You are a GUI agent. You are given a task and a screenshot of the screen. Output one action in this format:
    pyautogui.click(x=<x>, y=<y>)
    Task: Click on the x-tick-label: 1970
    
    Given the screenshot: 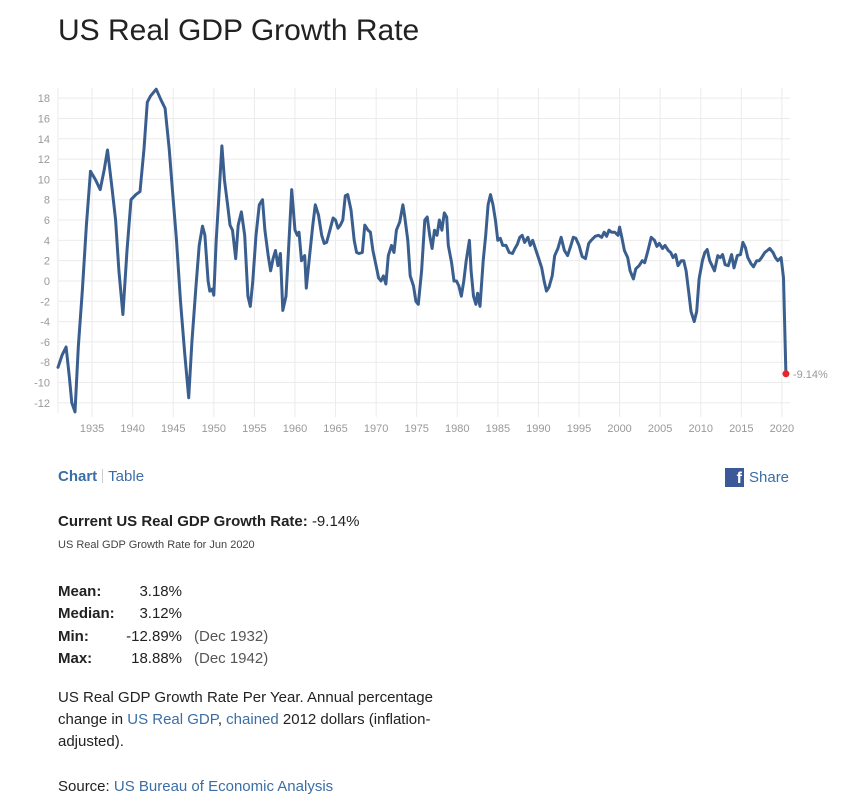 What is the action you would take?
    pyautogui.click(x=376, y=429)
    